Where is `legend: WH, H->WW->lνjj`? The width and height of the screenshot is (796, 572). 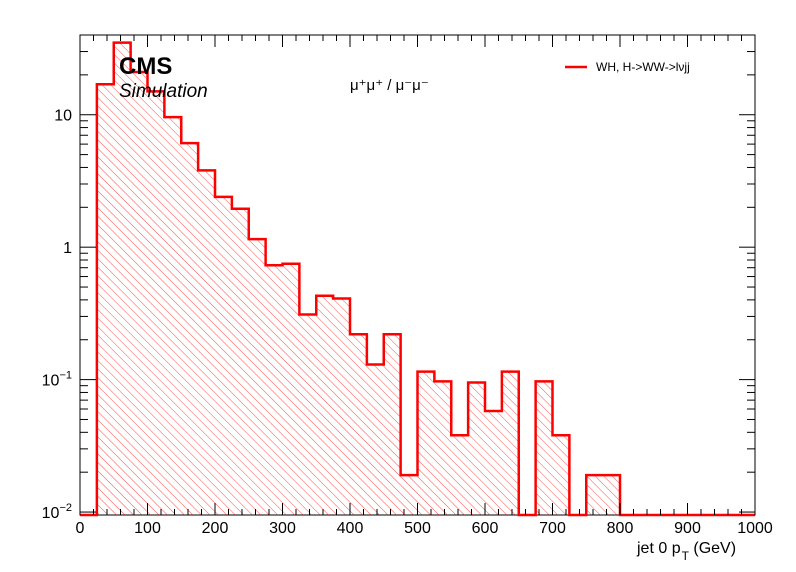 legend: WH, H->WW->lνjj is located at coordinates (627, 67).